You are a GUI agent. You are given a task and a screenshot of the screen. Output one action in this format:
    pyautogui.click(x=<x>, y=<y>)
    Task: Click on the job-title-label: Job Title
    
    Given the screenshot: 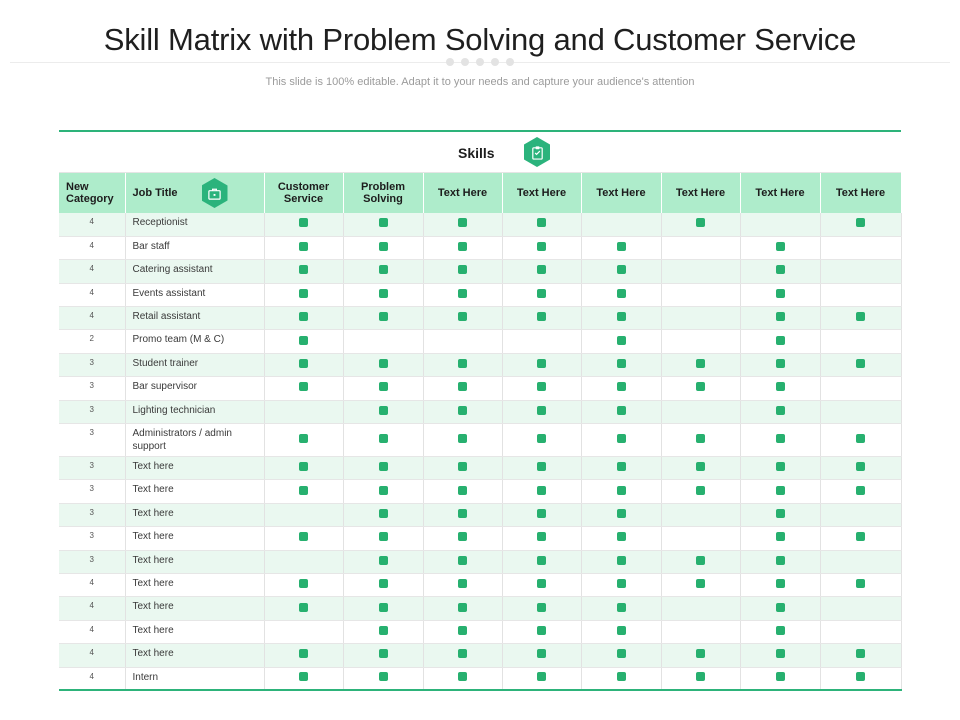 What is the action you would take?
    pyautogui.click(x=155, y=193)
    